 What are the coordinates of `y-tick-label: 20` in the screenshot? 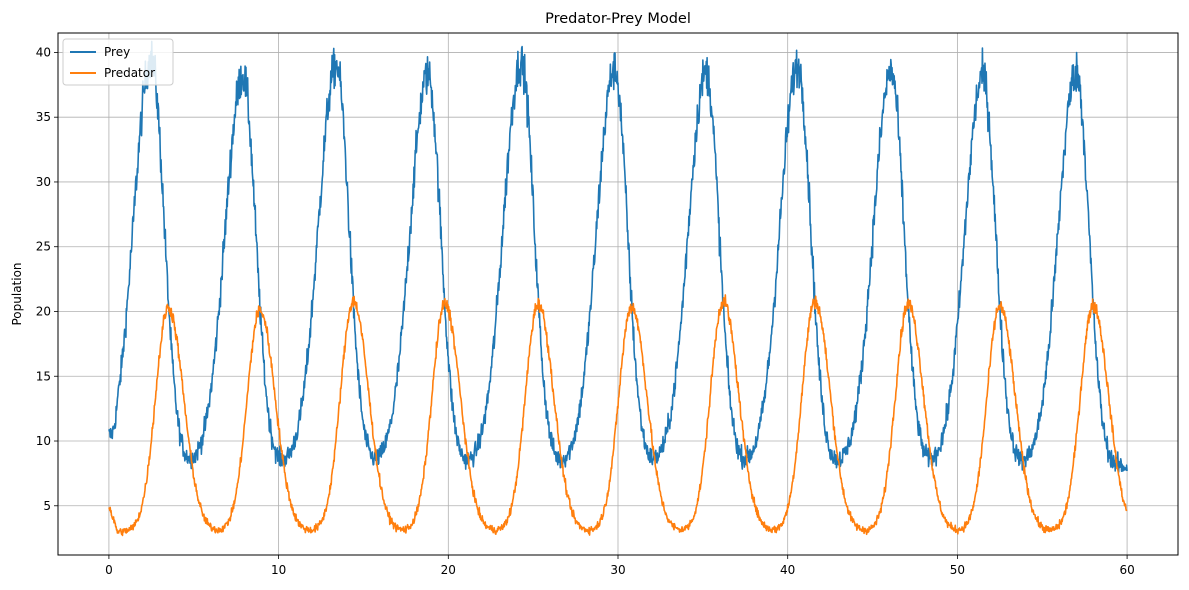 It's located at (43, 311).